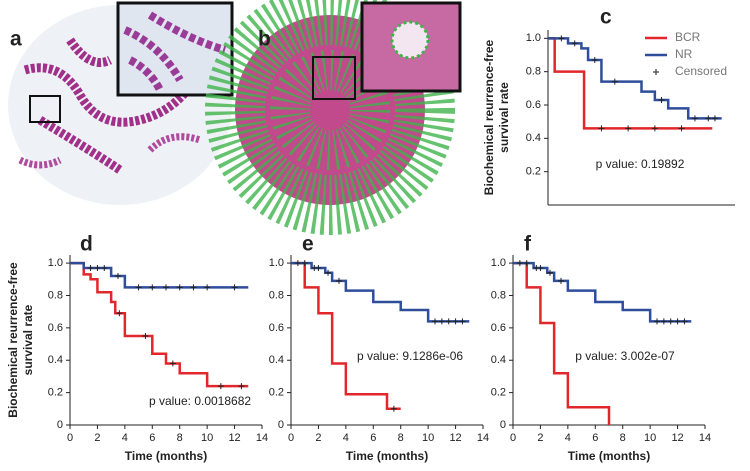 The width and height of the screenshot is (750, 471). What do you see at coordinates (625, 356) in the screenshot?
I see `p-value: p value: 3.002e-07` at bounding box center [625, 356].